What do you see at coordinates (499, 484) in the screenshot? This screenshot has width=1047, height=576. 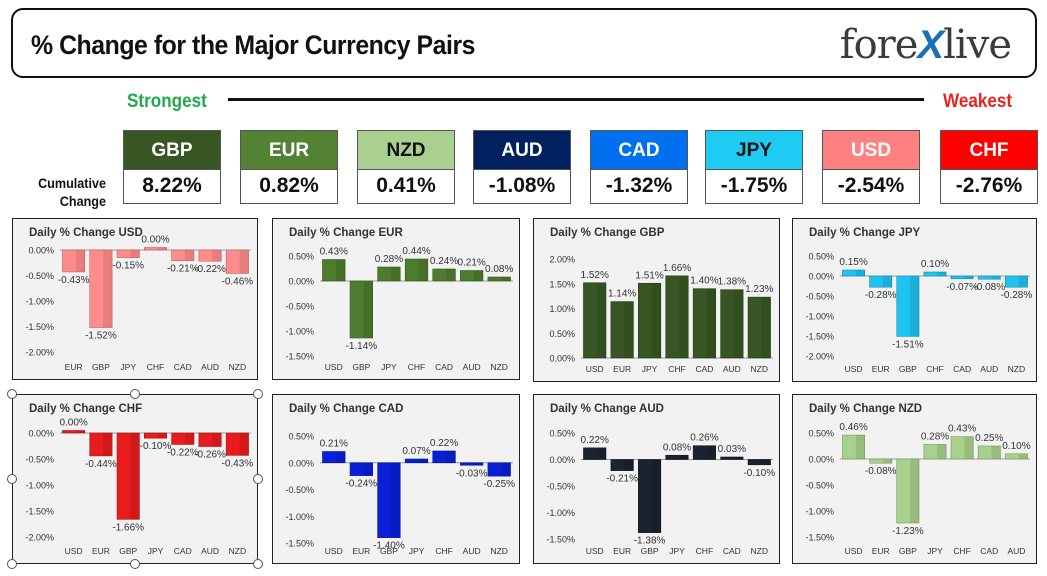 I see `data-label: -0.25%` at bounding box center [499, 484].